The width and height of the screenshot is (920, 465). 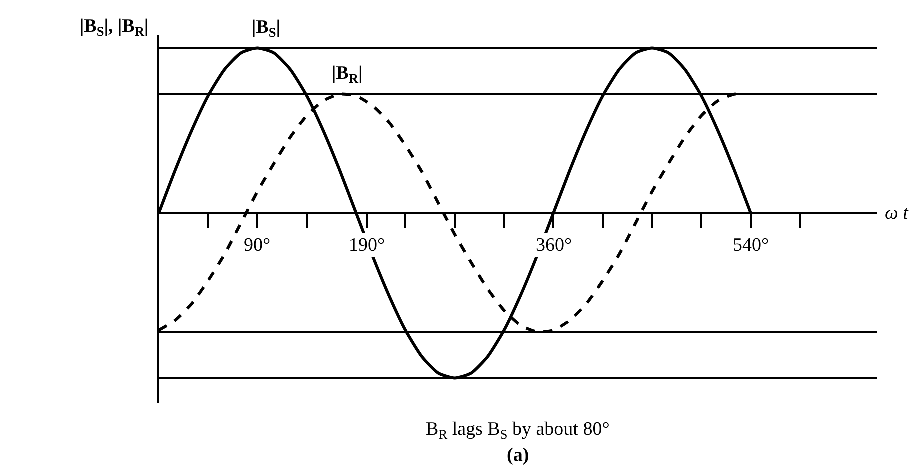 What do you see at coordinates (518, 455) in the screenshot?
I see `text: (a)` at bounding box center [518, 455].